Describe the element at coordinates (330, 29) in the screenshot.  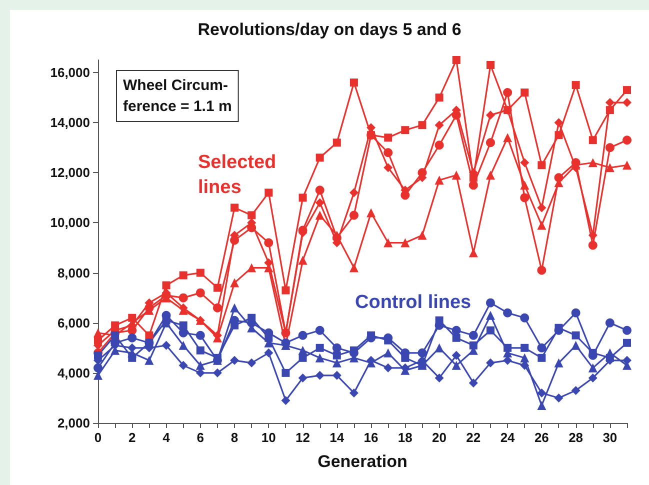
I see `chart-title: Revolutions/day on days 5 and 6` at that location.